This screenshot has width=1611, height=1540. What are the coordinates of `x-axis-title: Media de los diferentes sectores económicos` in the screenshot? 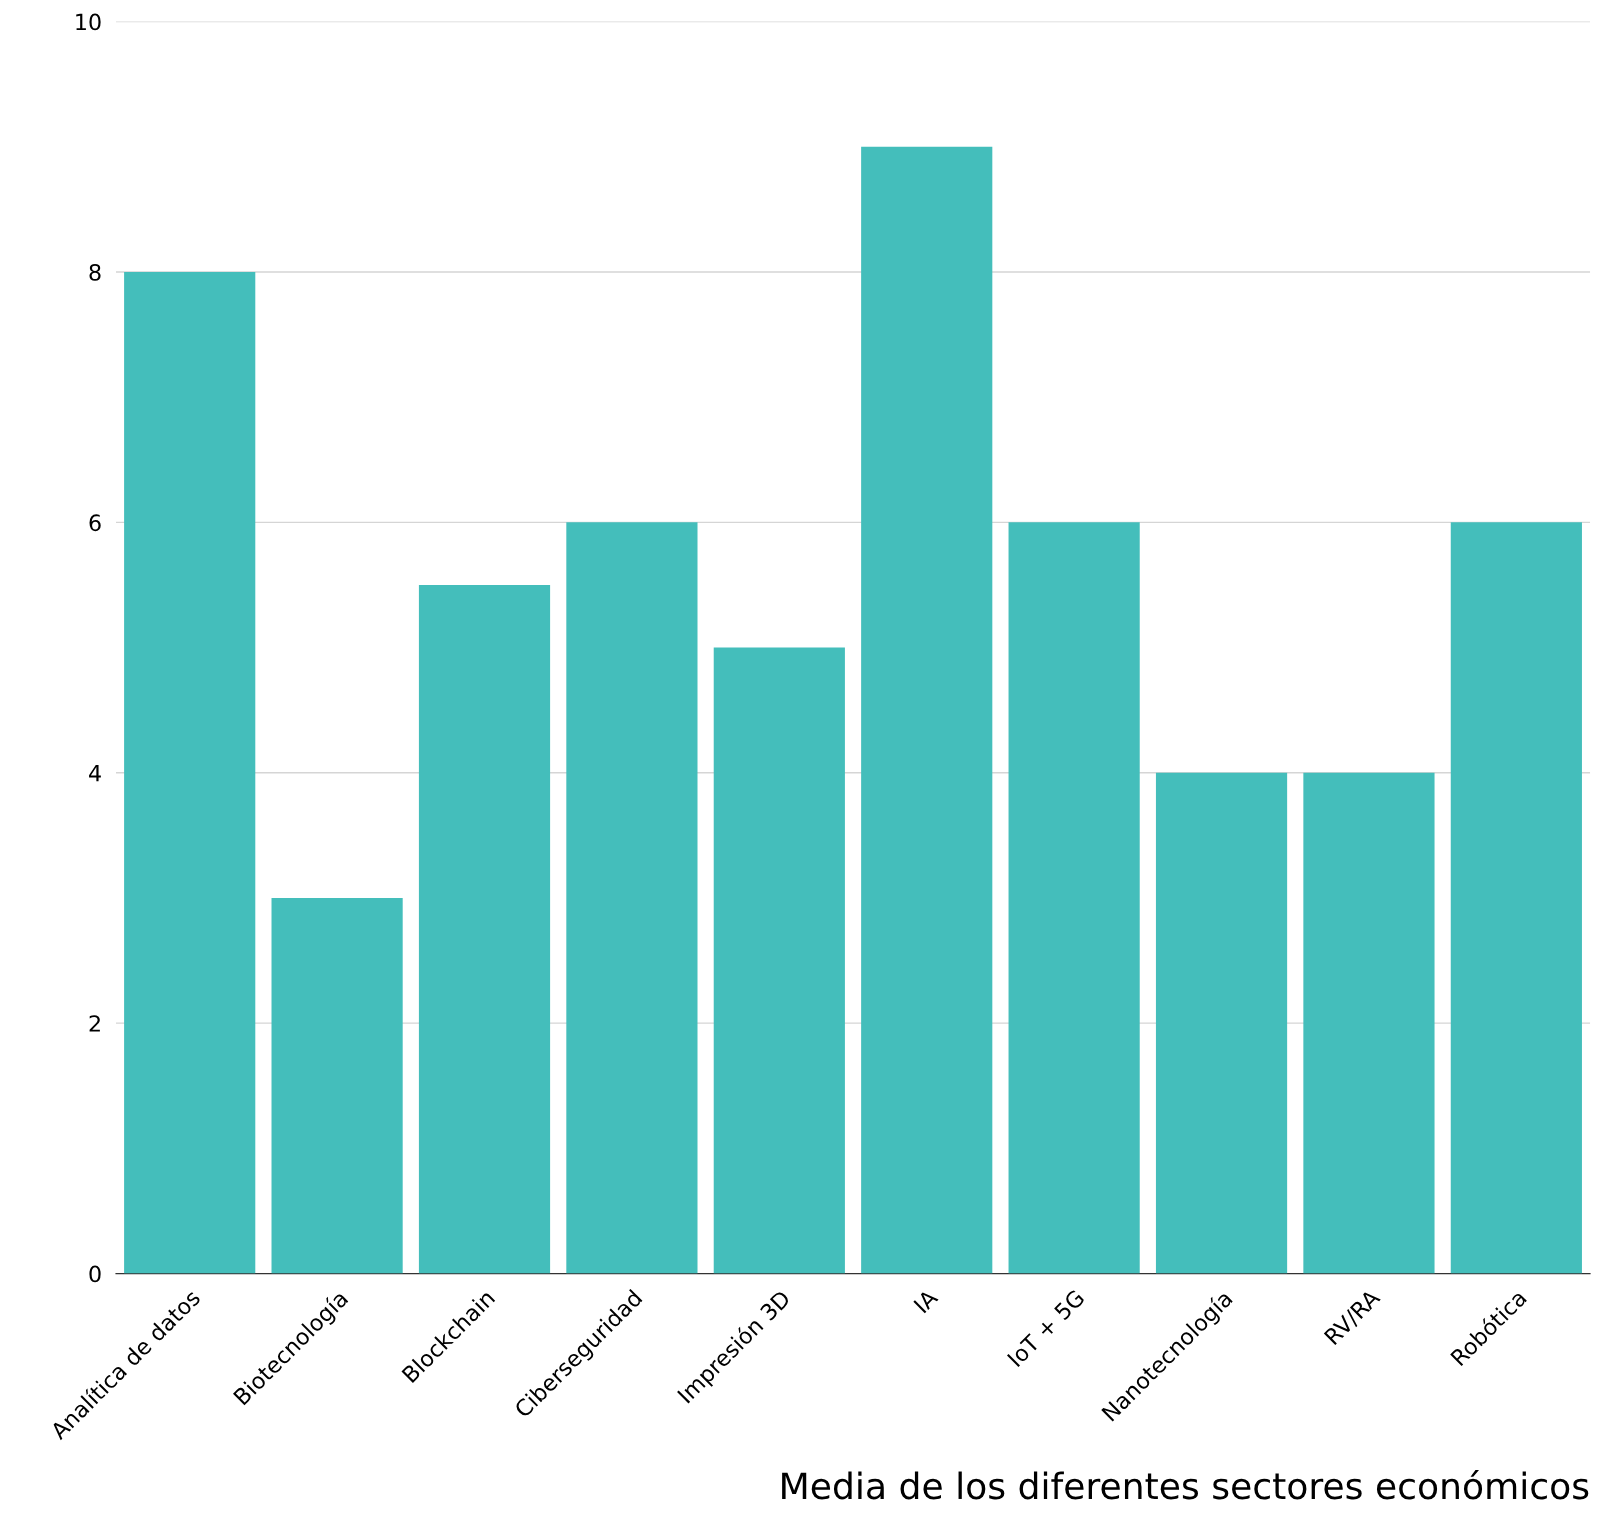 It's located at (1185, 1485).